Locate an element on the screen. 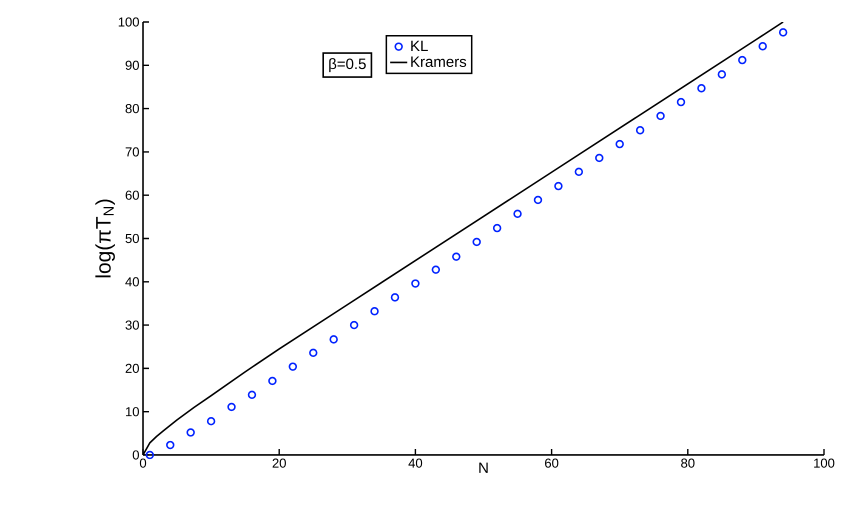 The width and height of the screenshot is (843, 508). y-tick-label: 80 is located at coordinates (132, 109).